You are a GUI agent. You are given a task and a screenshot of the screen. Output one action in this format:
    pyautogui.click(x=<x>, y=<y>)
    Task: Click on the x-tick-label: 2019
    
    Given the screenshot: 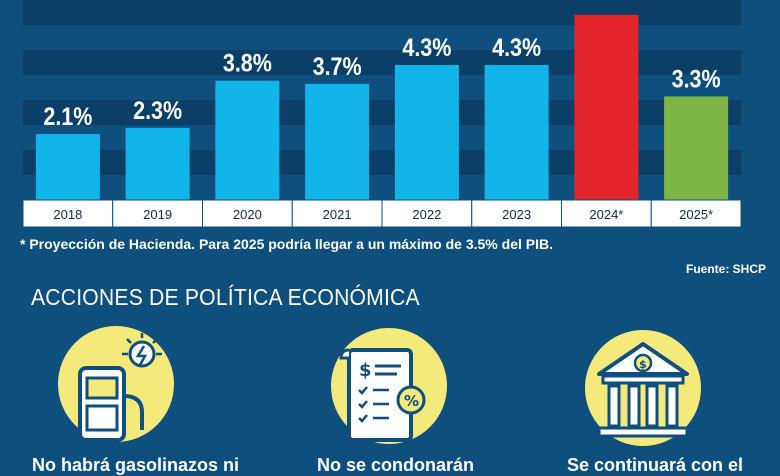 What is the action you would take?
    pyautogui.click(x=157, y=214)
    